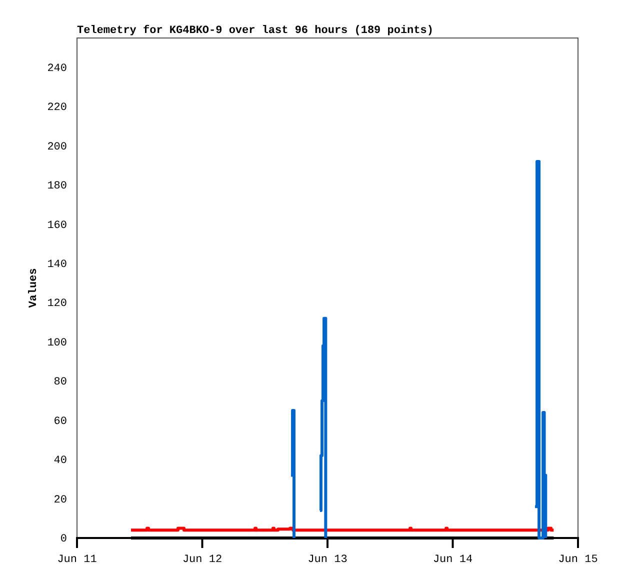 This screenshot has height=579, width=618. I want to click on x-tick-label: Jun 13, so click(328, 560).